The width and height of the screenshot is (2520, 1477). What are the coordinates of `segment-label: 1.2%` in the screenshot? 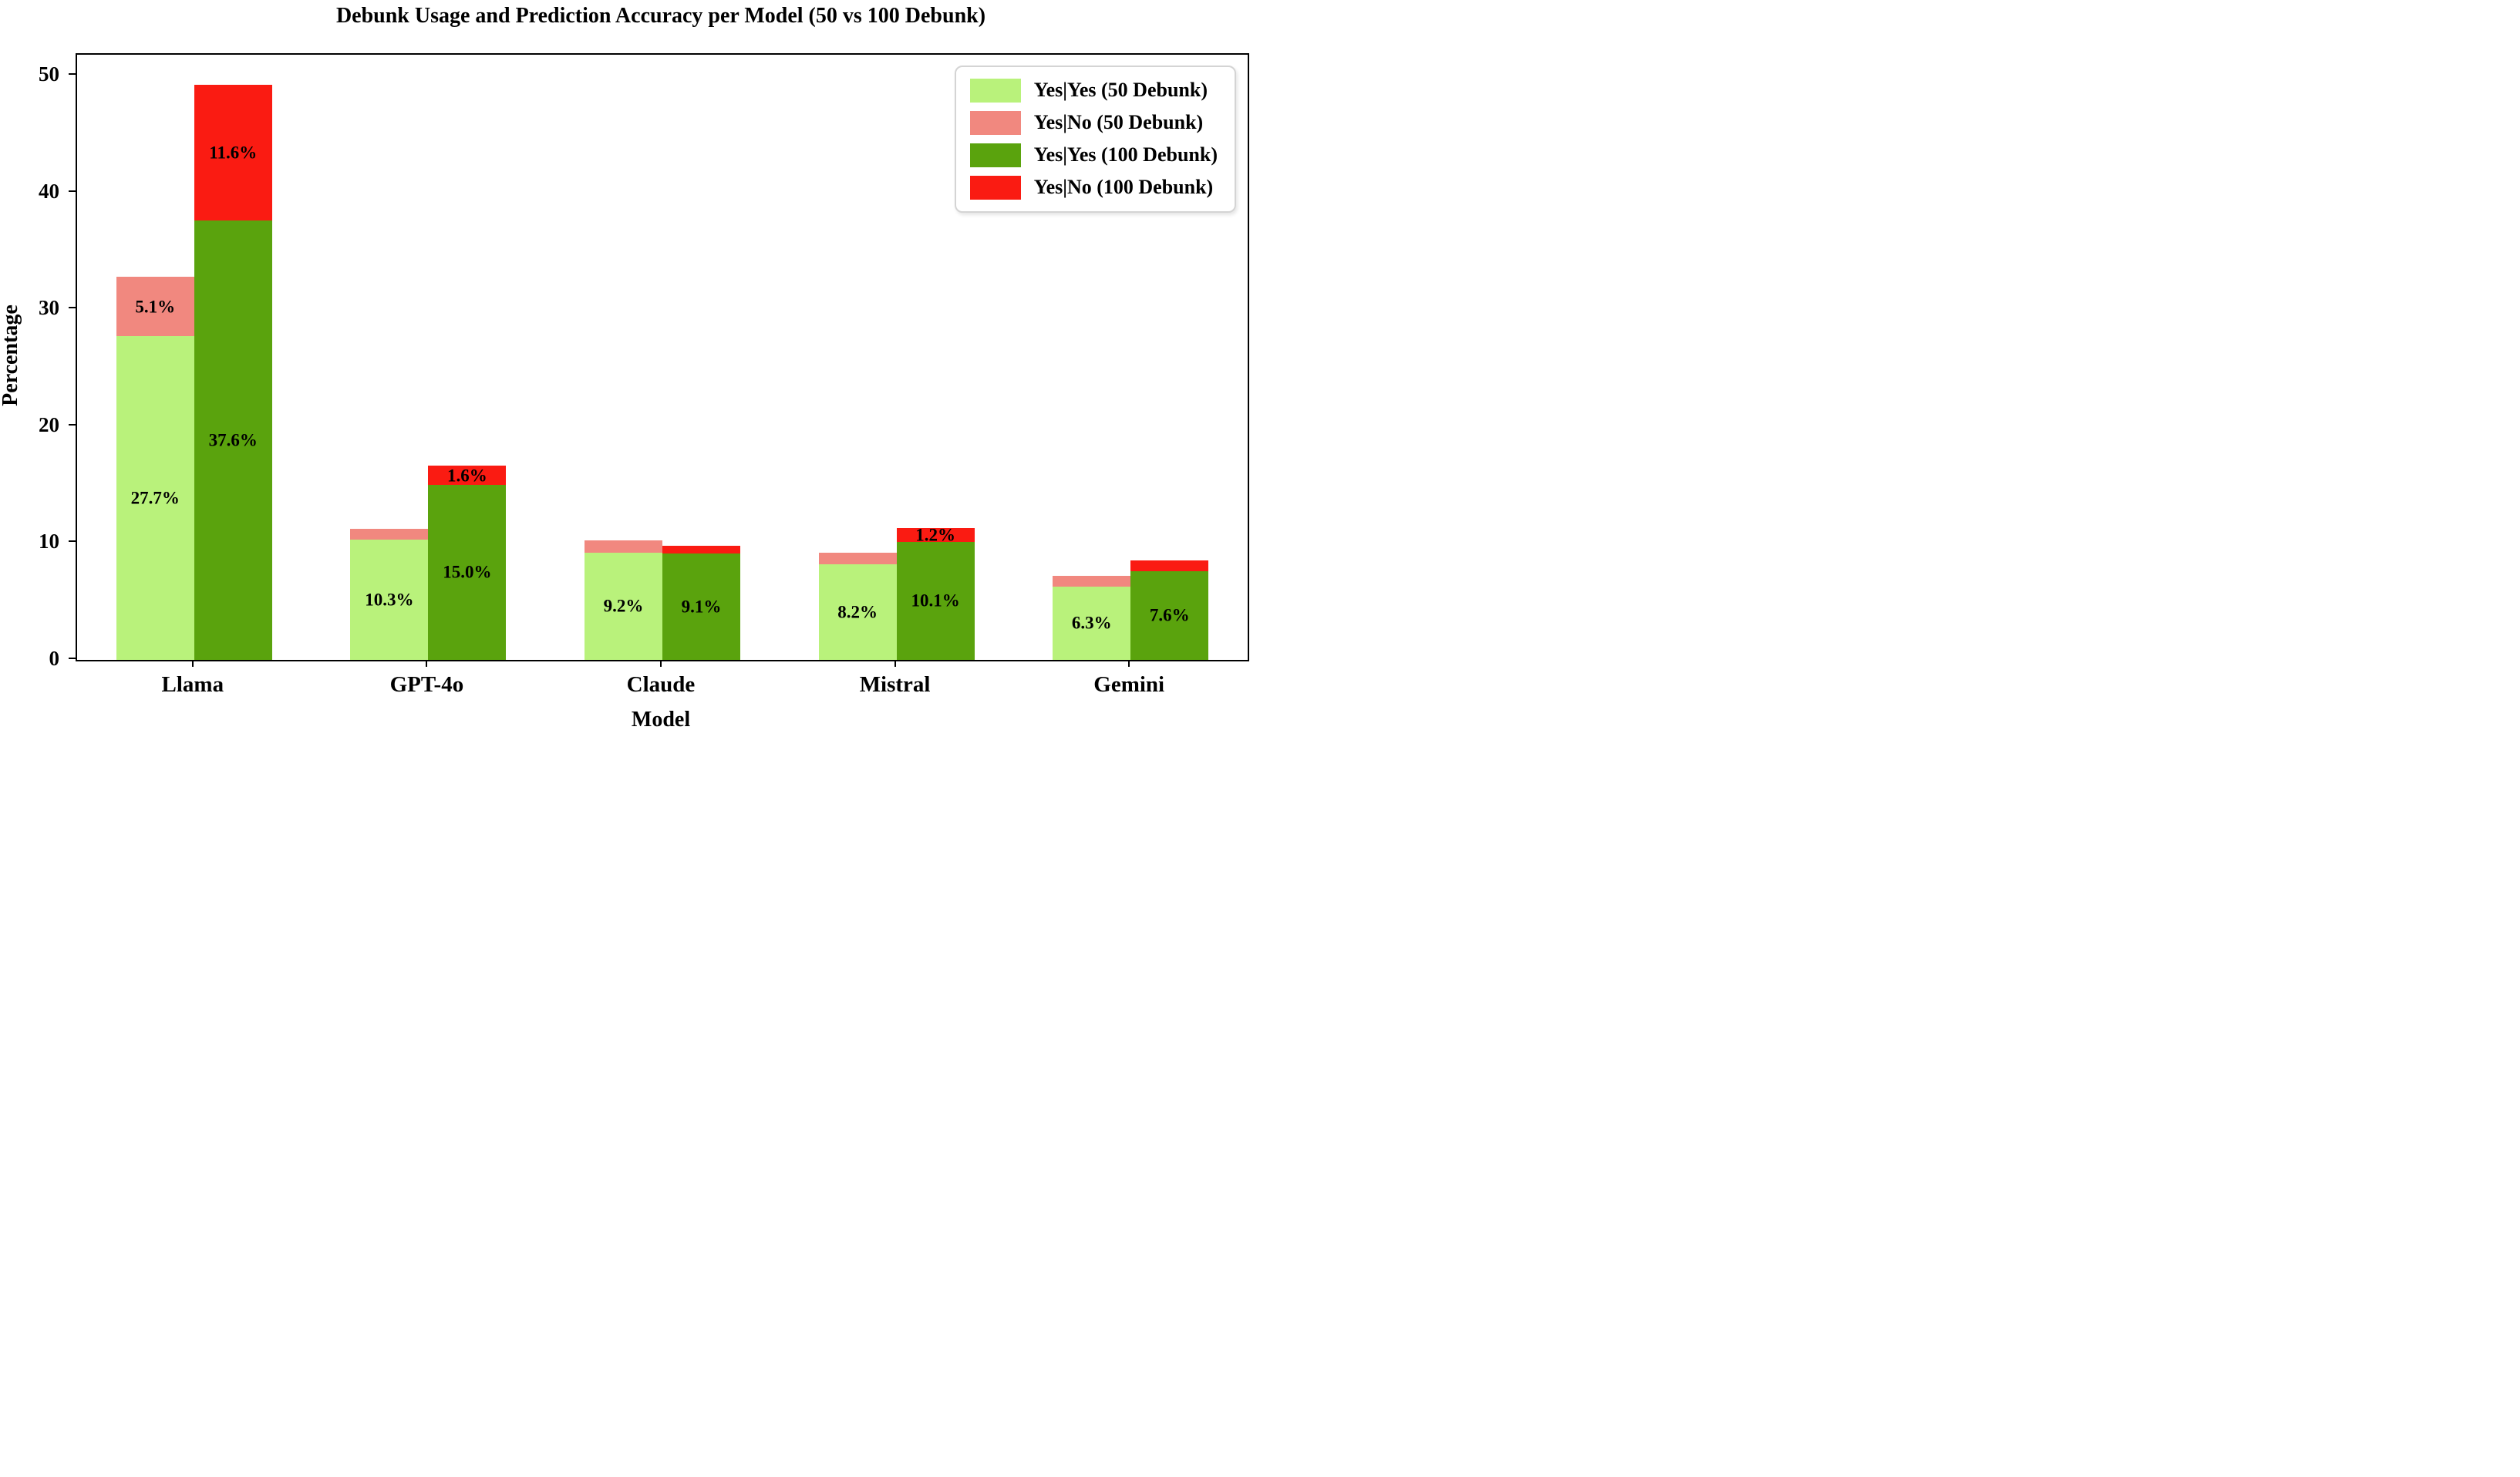 It's located at (935, 535).